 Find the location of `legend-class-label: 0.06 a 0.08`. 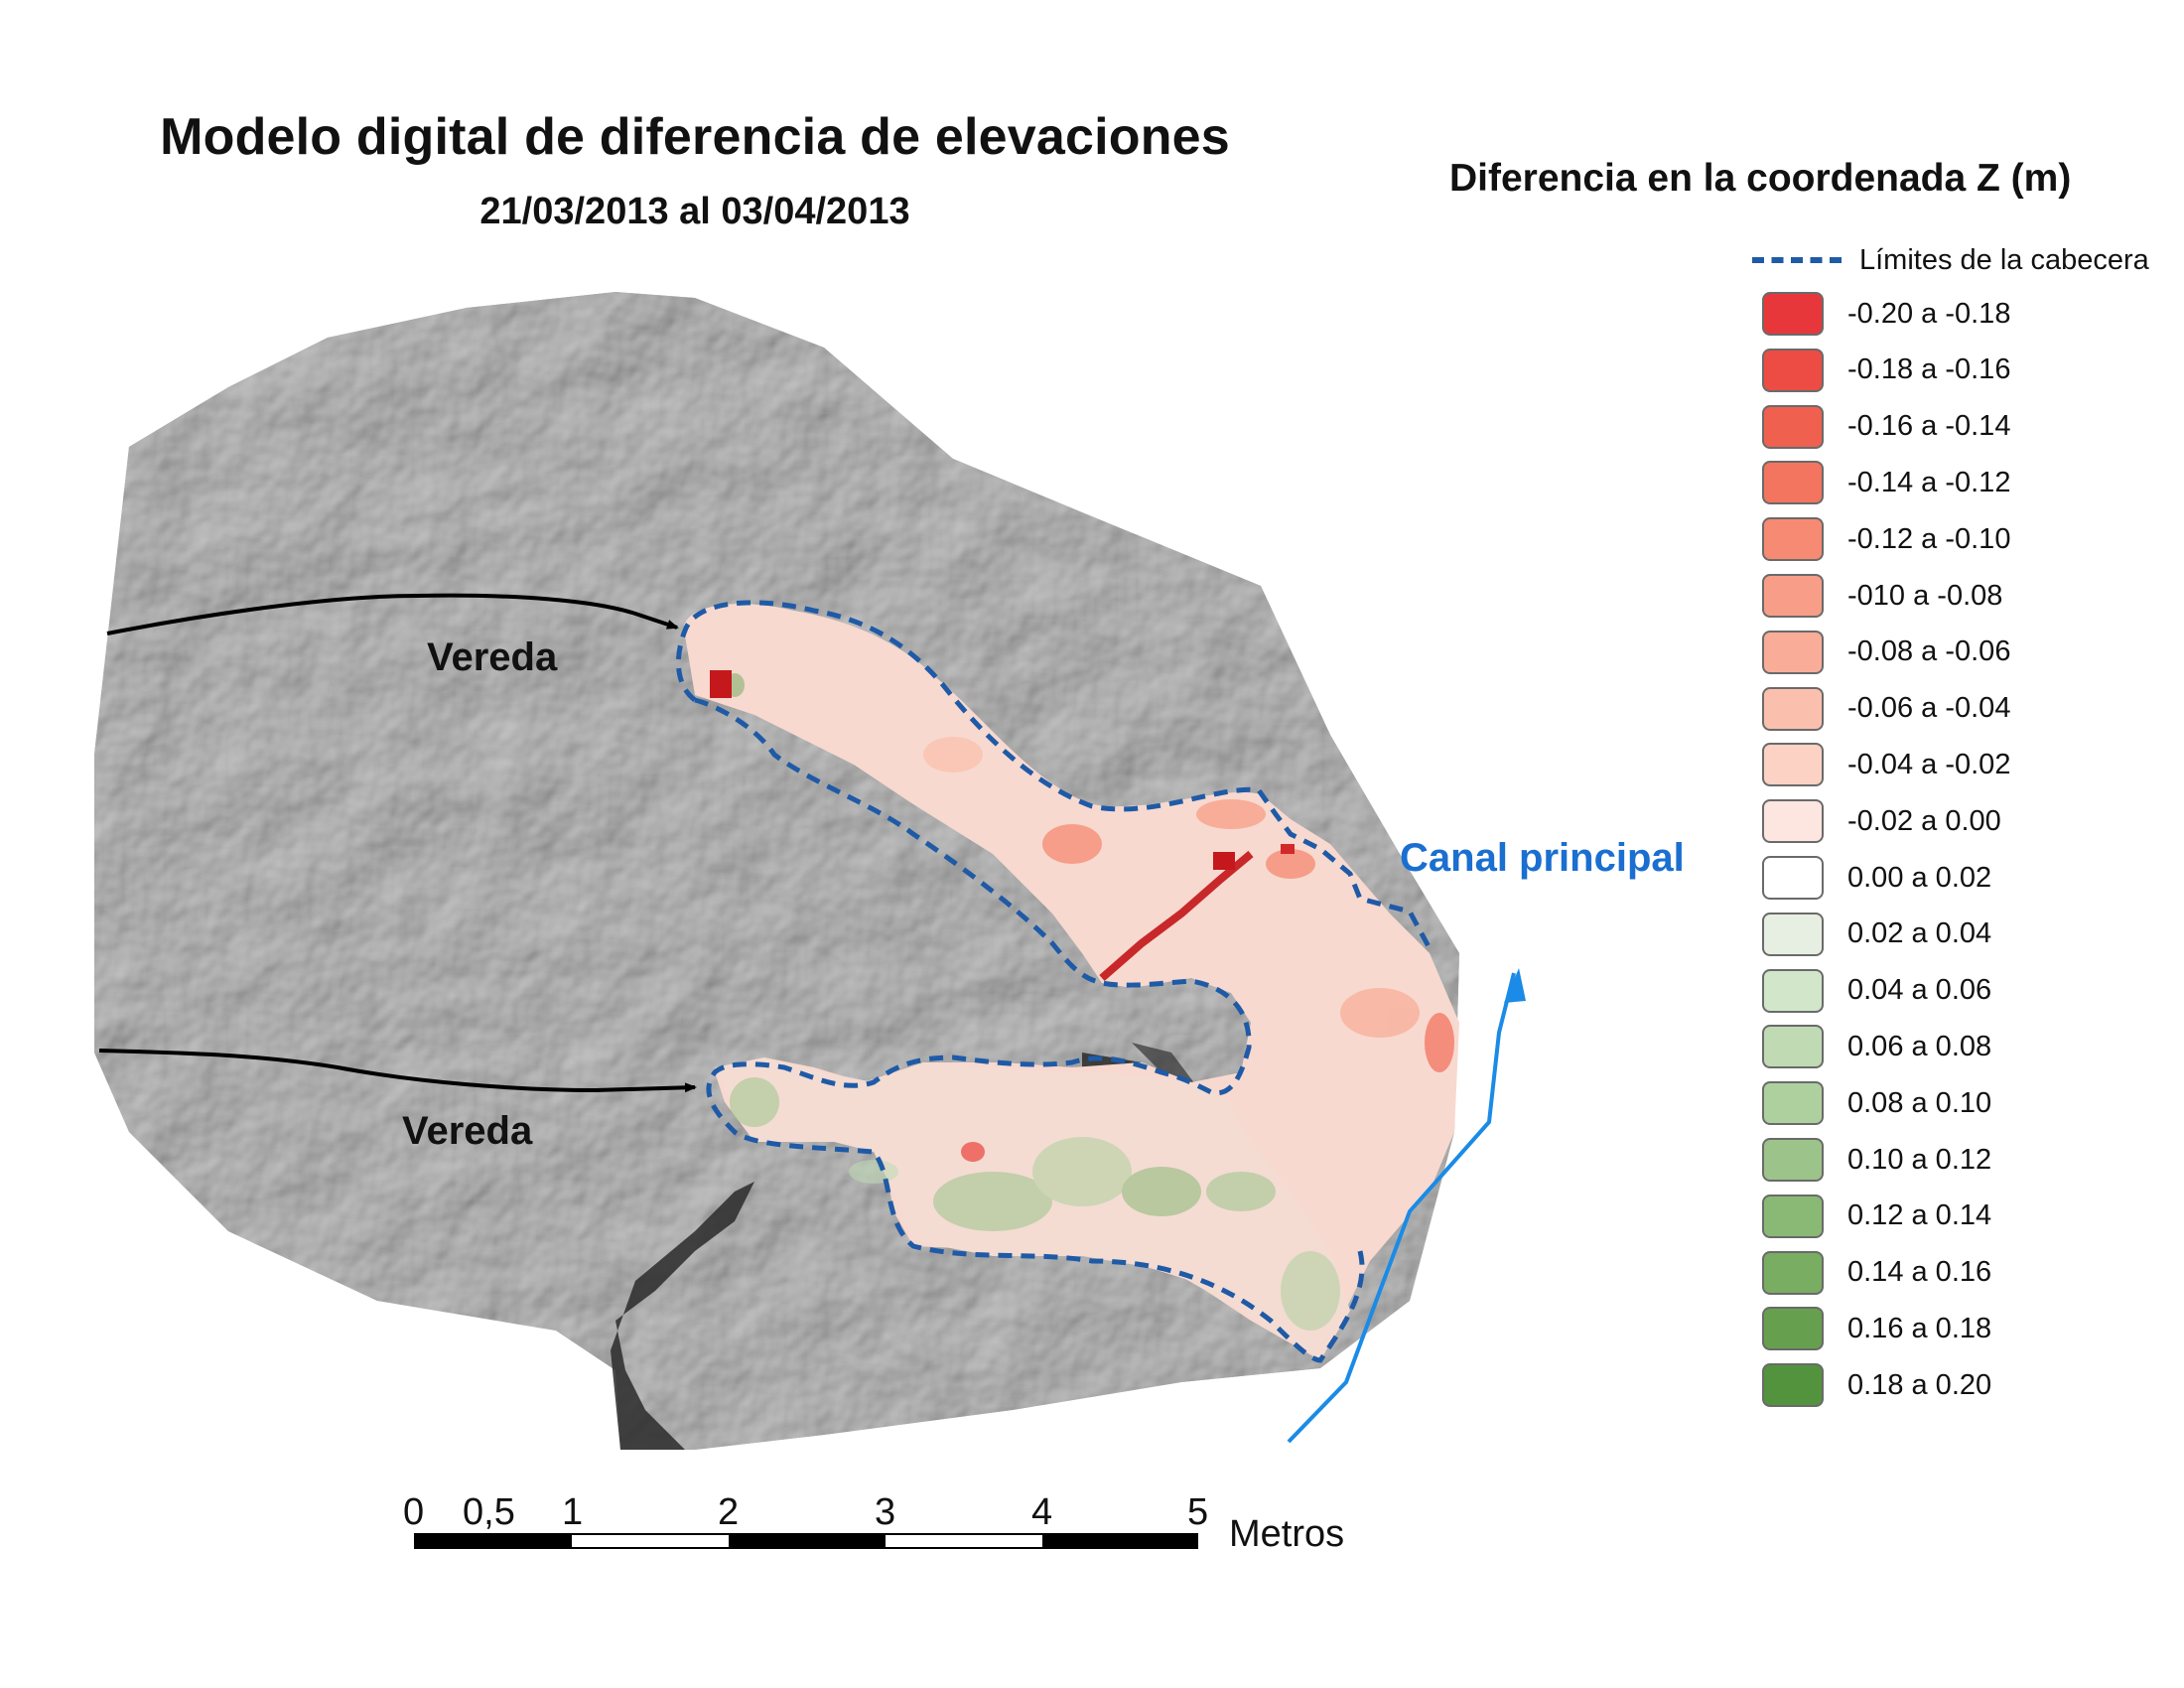

legend-class-label: 0.06 a 0.08 is located at coordinates (1919, 1046).